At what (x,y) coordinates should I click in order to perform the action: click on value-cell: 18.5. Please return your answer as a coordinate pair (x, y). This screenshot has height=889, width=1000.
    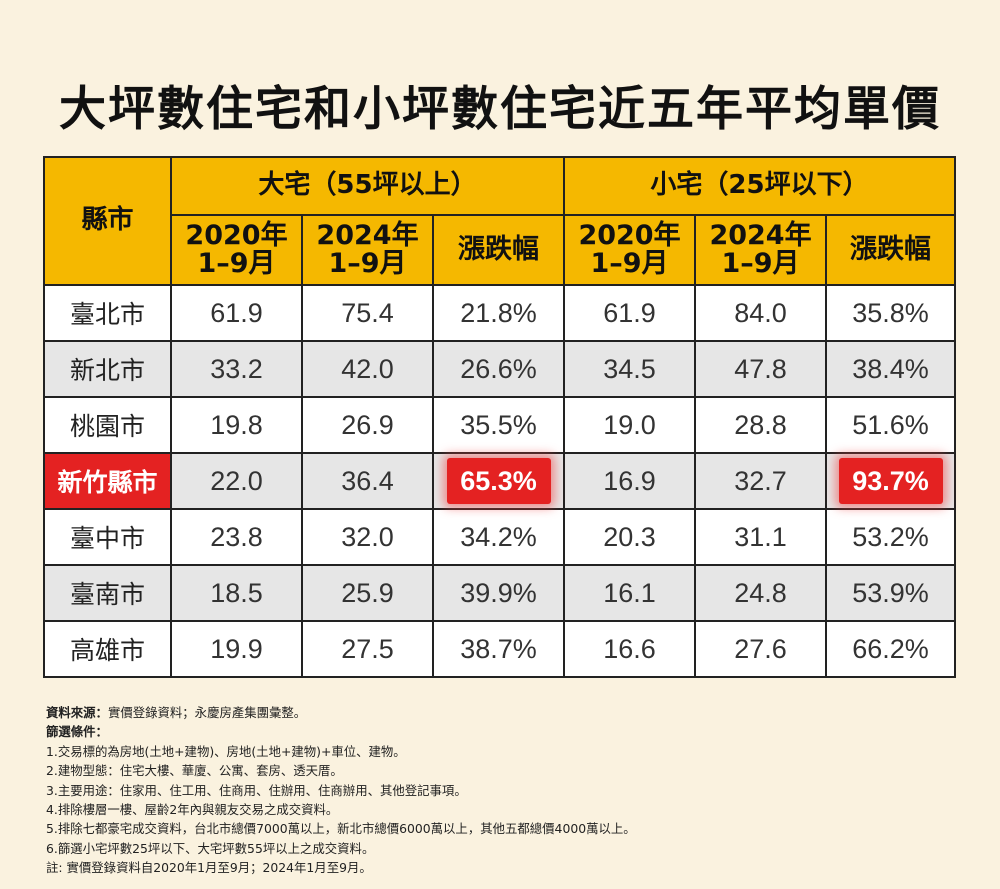
    Looking at the image, I should click on (236, 593).